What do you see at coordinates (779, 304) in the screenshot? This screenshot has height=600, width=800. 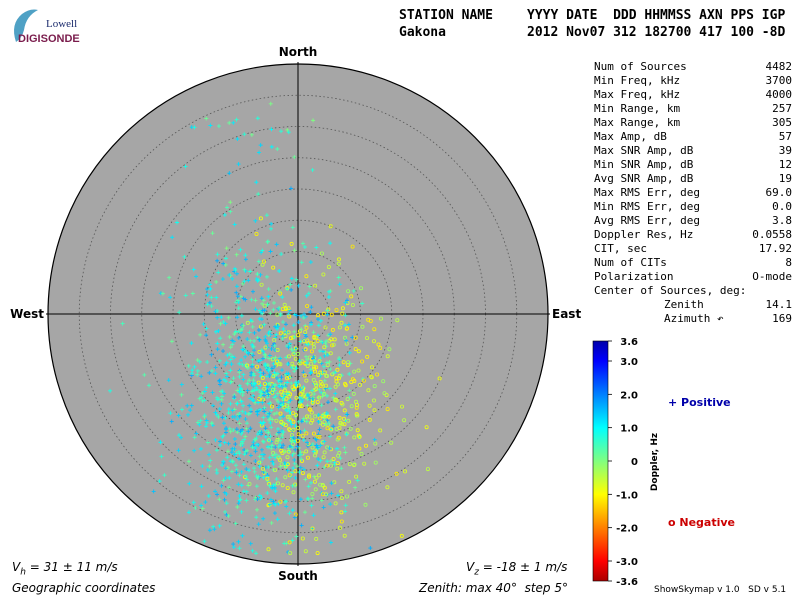 I see `stat-value: 14.1` at bounding box center [779, 304].